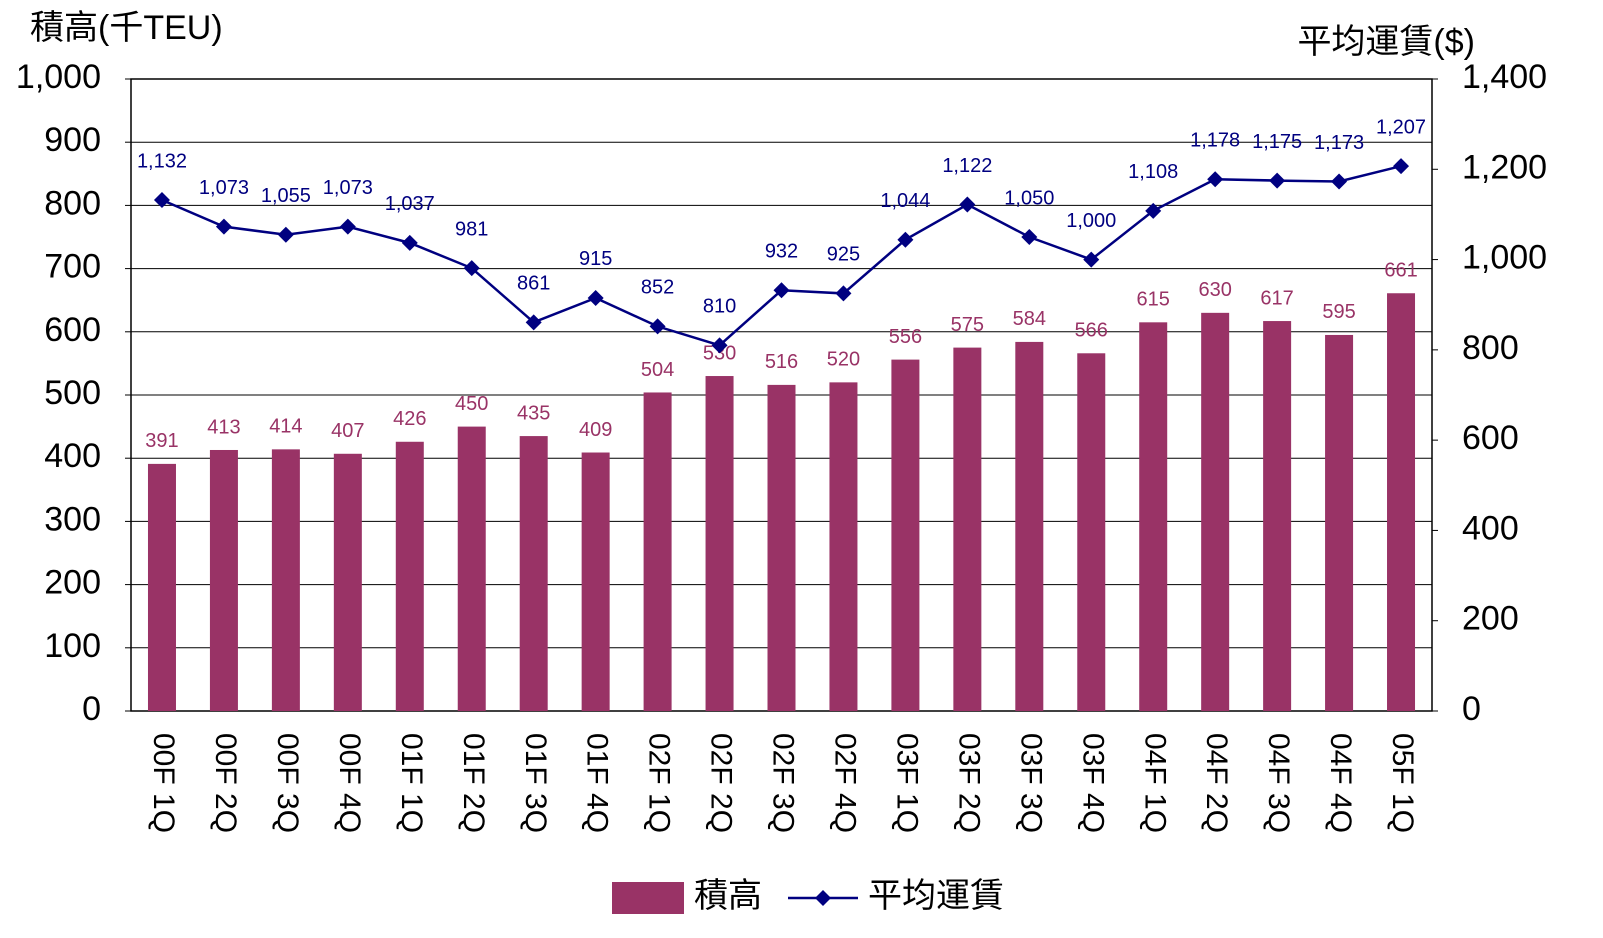 The image size is (1603, 938). I want to click on x-tick-label: 00F 3Q, so click(287, 783).